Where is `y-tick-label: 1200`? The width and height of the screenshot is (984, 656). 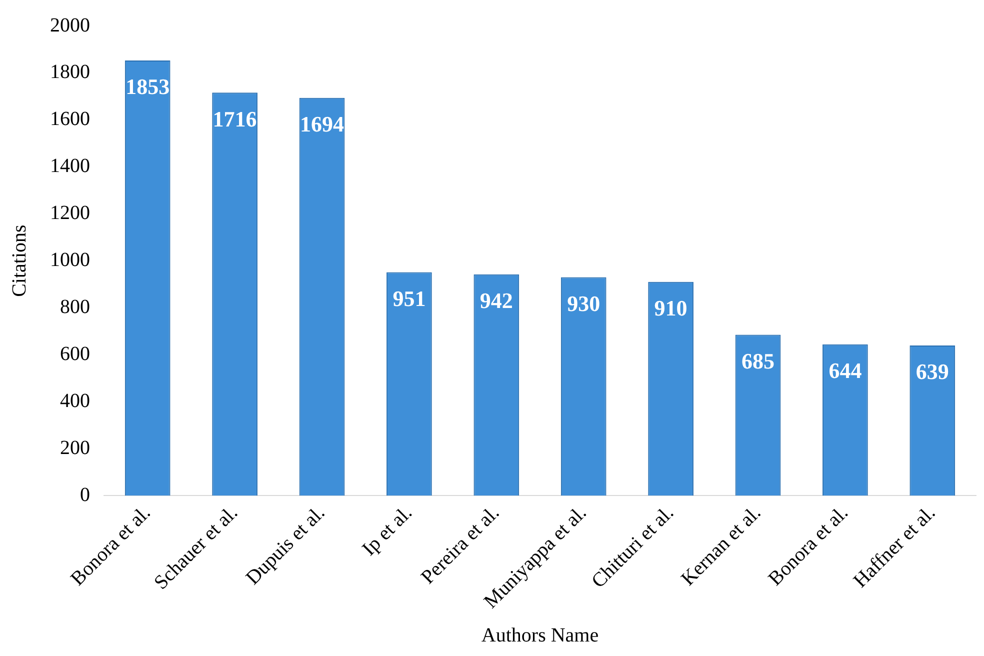 y-tick-label: 1200 is located at coordinates (70, 213).